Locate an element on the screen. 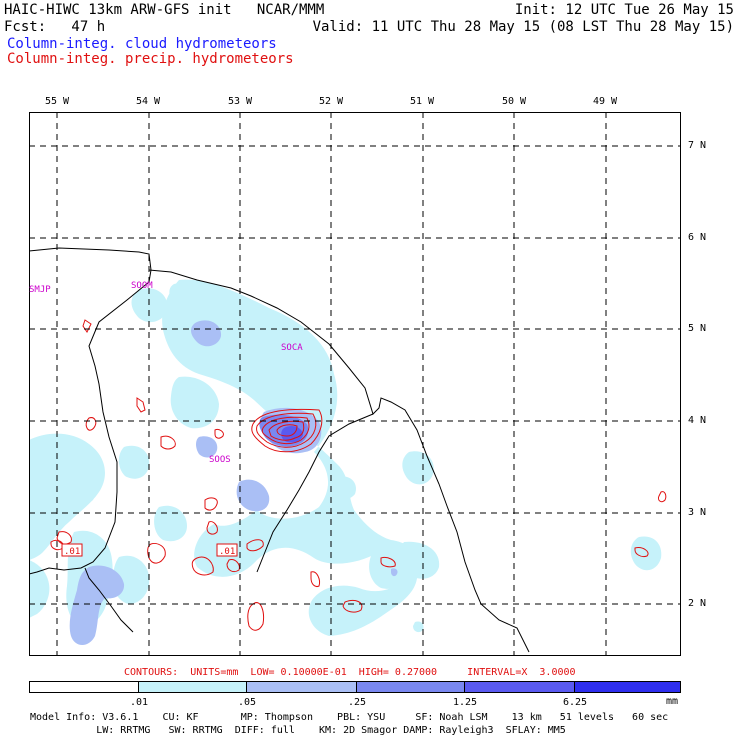 This screenshot has width=740, height=740. lat-label: 6 N is located at coordinates (697, 237).